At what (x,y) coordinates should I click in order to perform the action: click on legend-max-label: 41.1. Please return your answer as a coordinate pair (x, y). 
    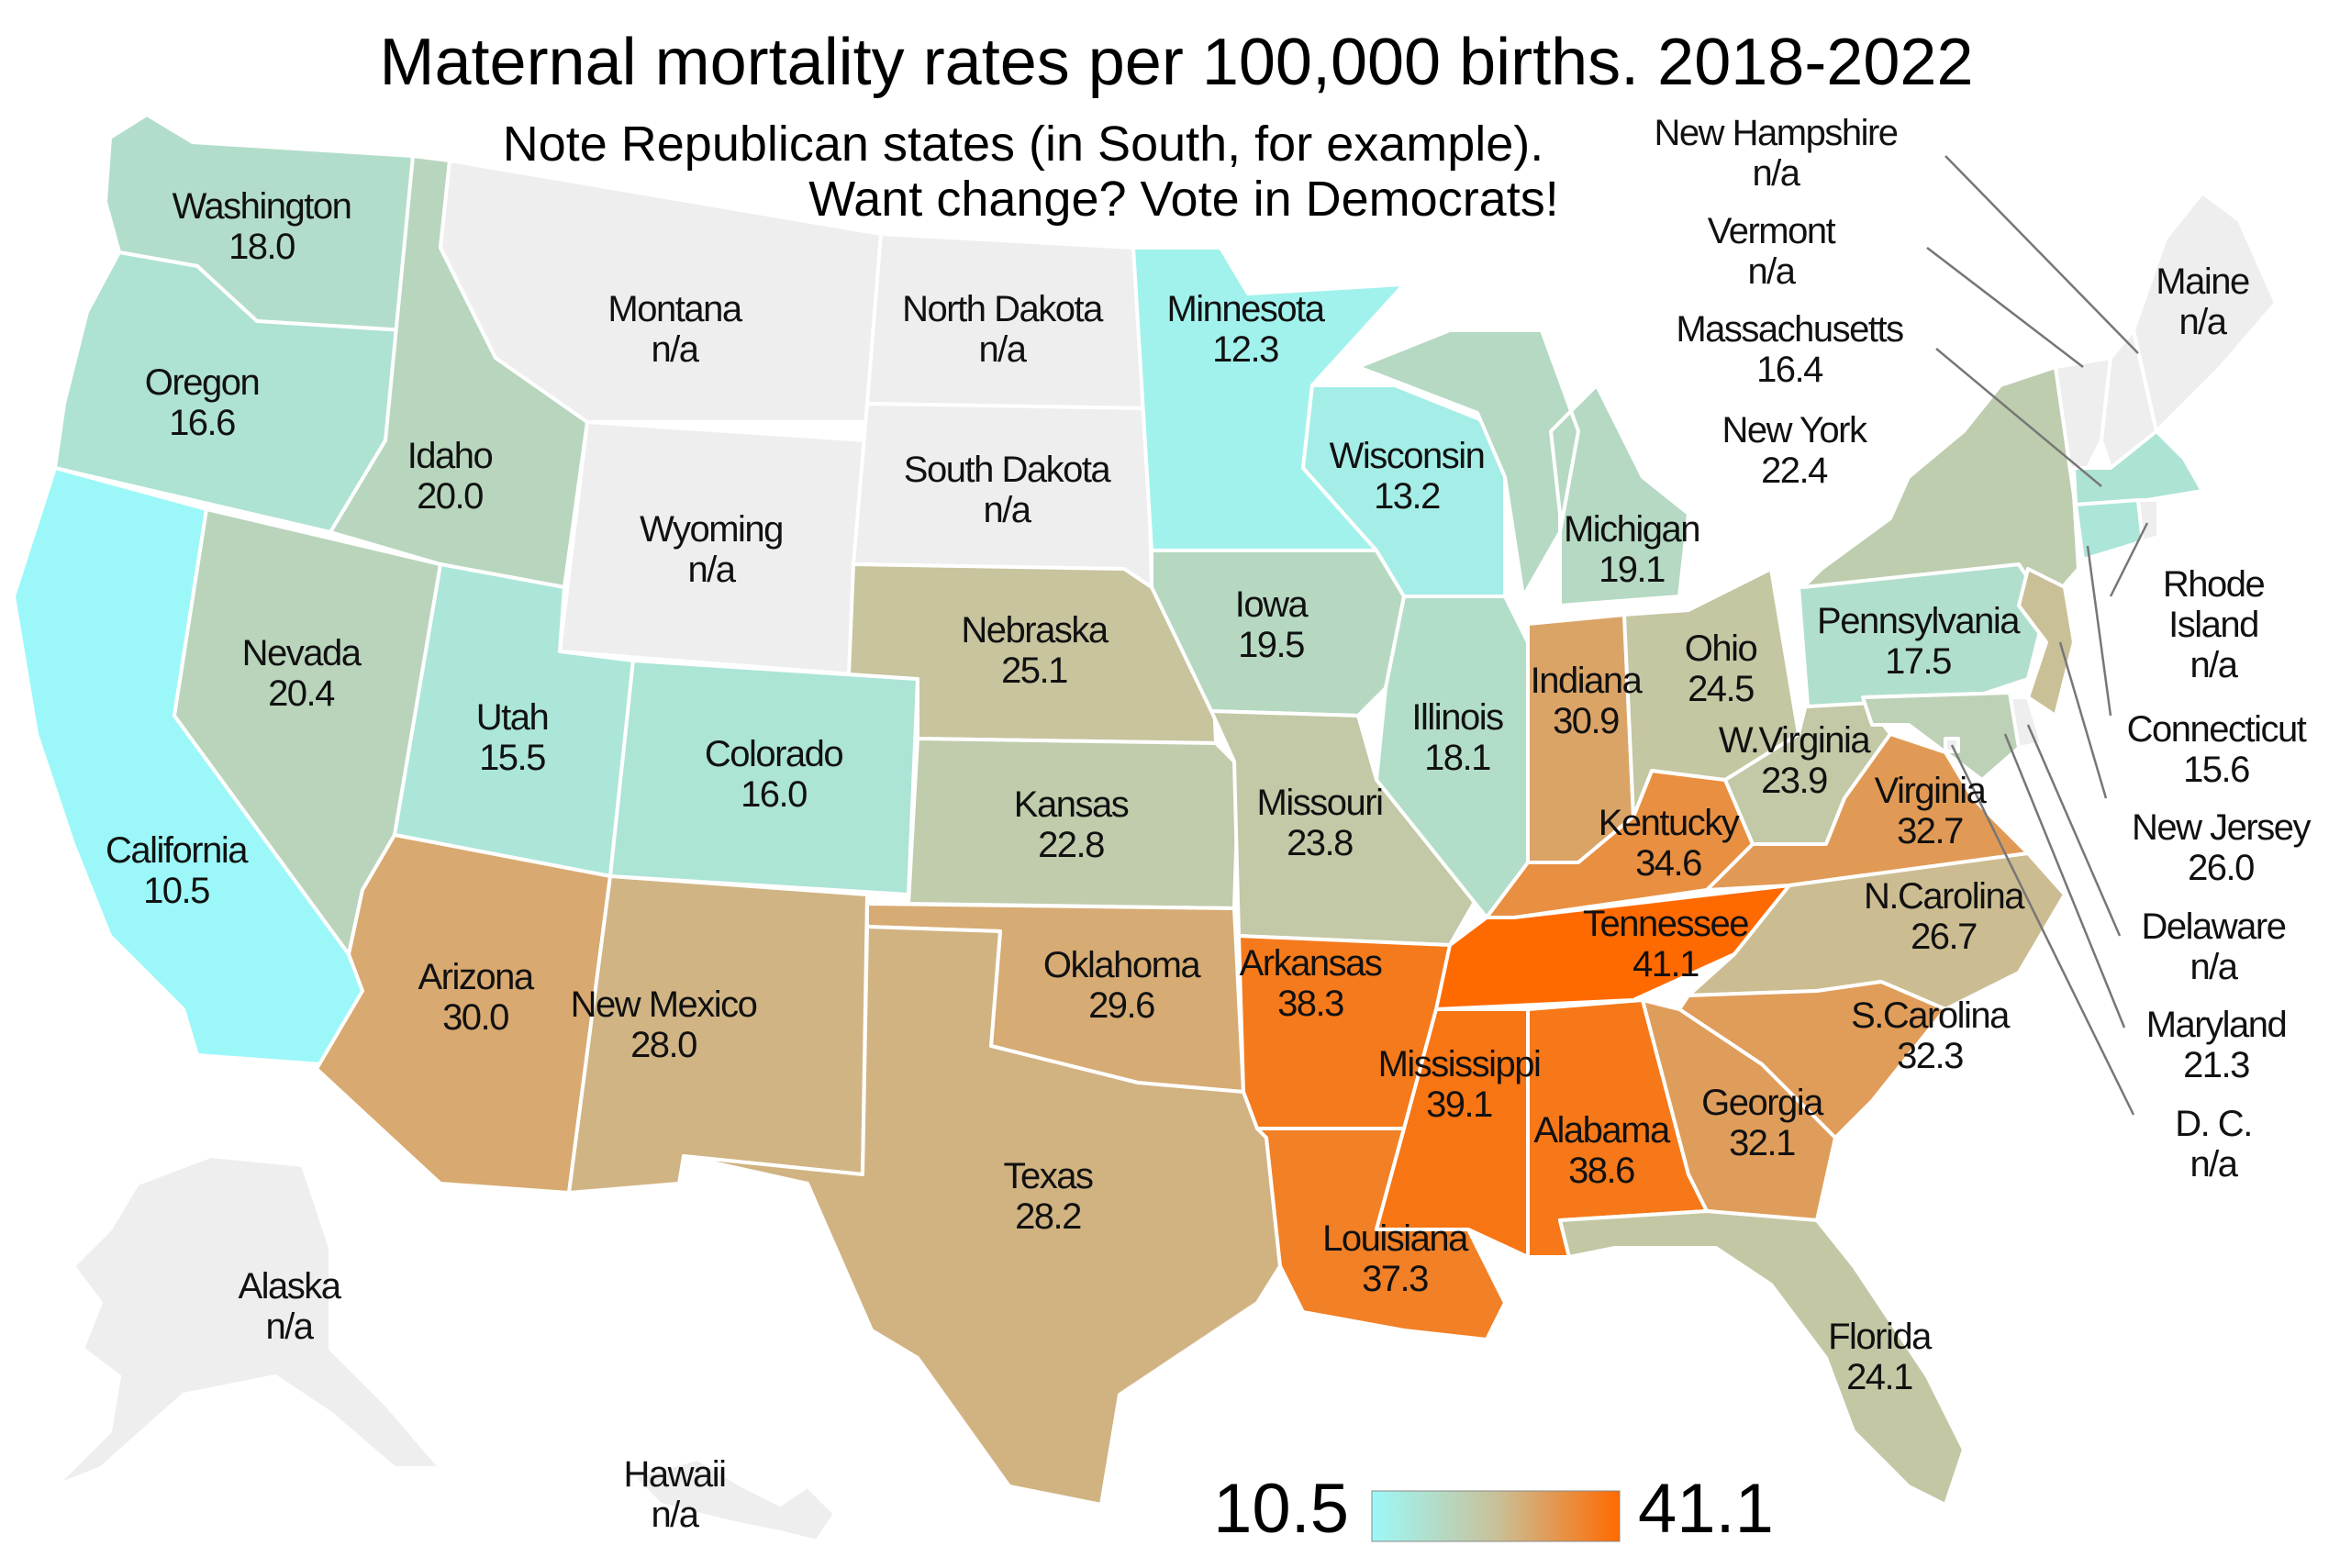
    Looking at the image, I should click on (1706, 1509).